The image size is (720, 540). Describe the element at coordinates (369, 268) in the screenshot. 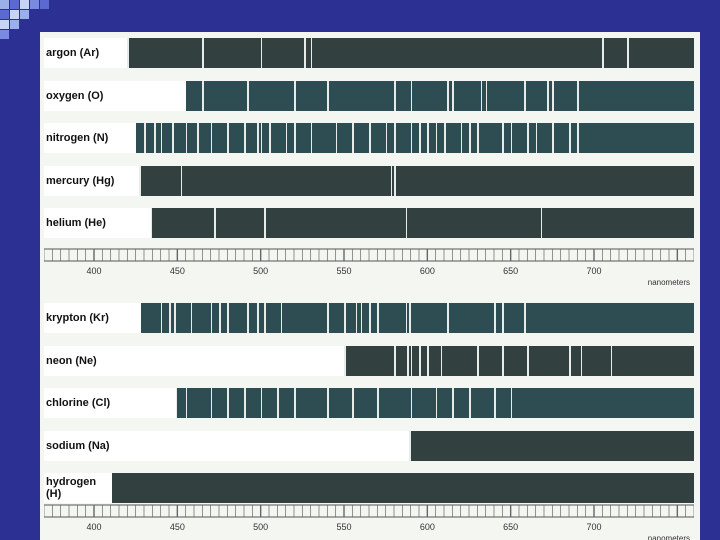

I see `wavelength-ruler-top: 400 450 500 550 600 650 700 nanometers` at that location.